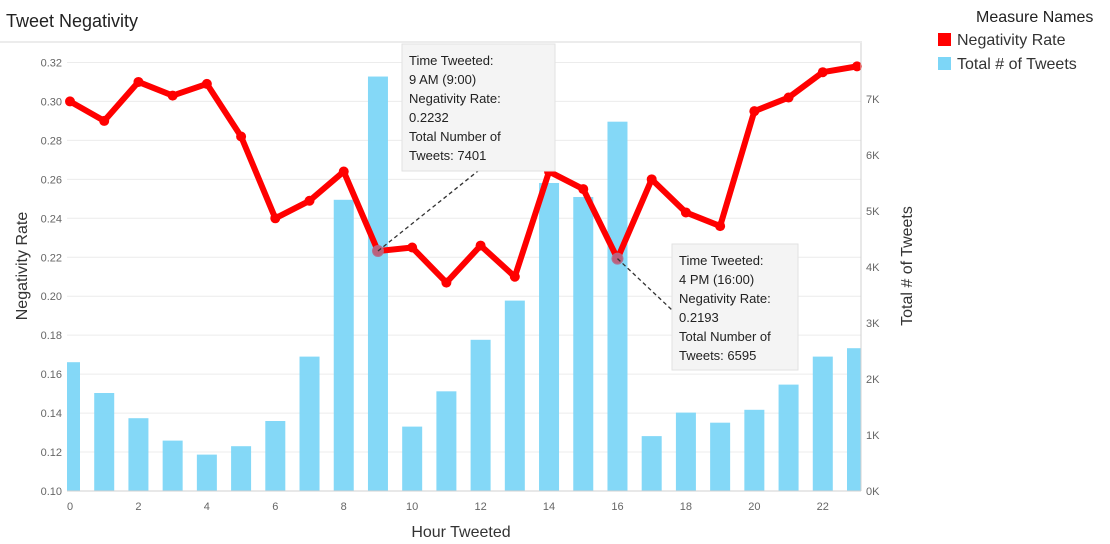 This screenshot has height=544, width=1110. I want to click on y-left-tick-label: 0.18, so click(51, 336).